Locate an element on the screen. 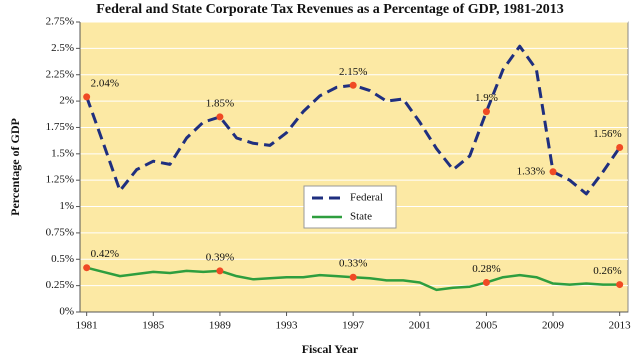 The image size is (640, 360). y-tick-label: 0.5% is located at coordinates (62, 259).